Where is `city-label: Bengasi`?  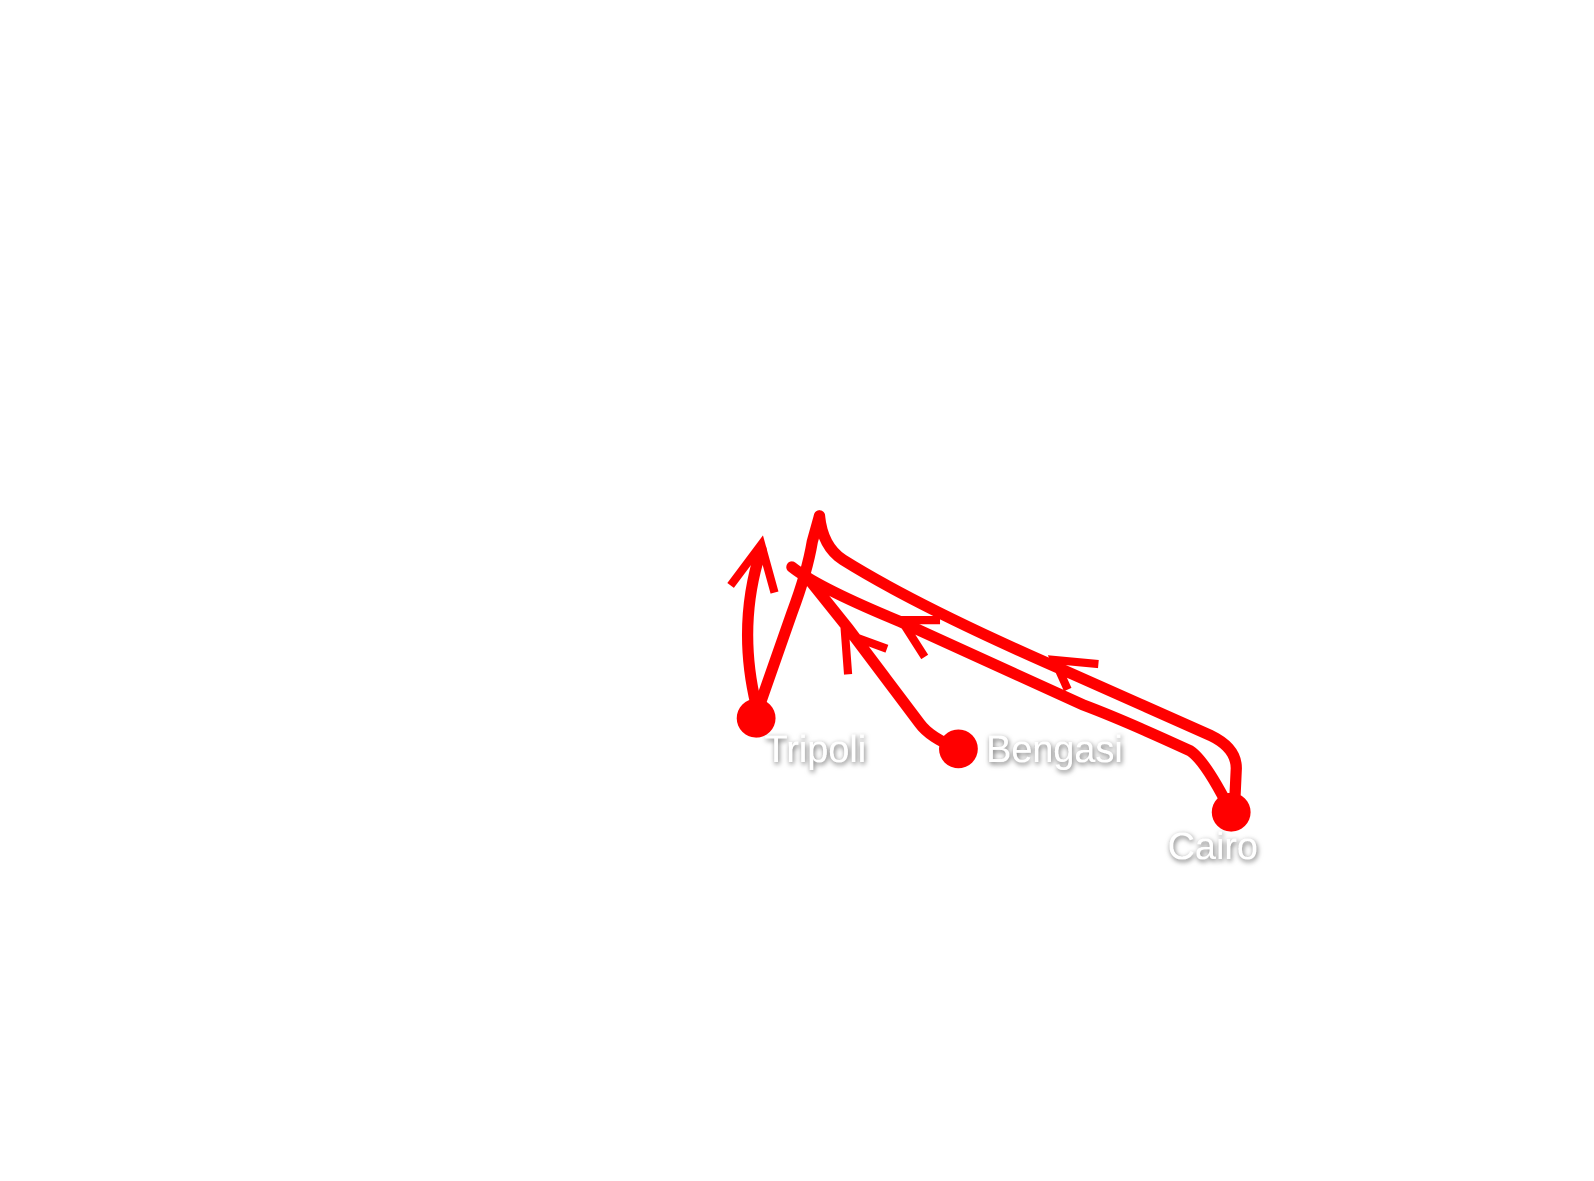 city-label: Bengasi is located at coordinates (1054, 750).